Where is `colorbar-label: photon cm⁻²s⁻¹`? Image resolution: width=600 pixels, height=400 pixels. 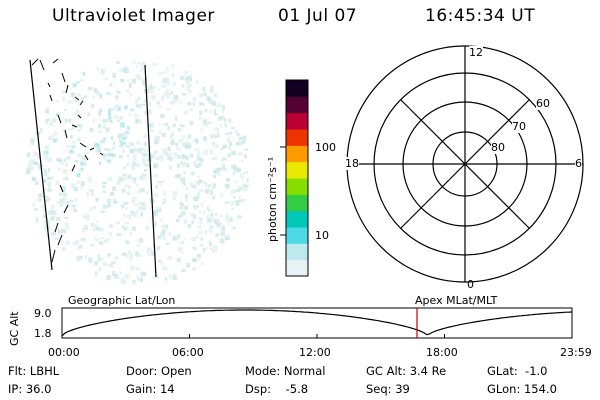 colorbar-label: photon cm⁻²s⁻¹ is located at coordinates (272, 199).